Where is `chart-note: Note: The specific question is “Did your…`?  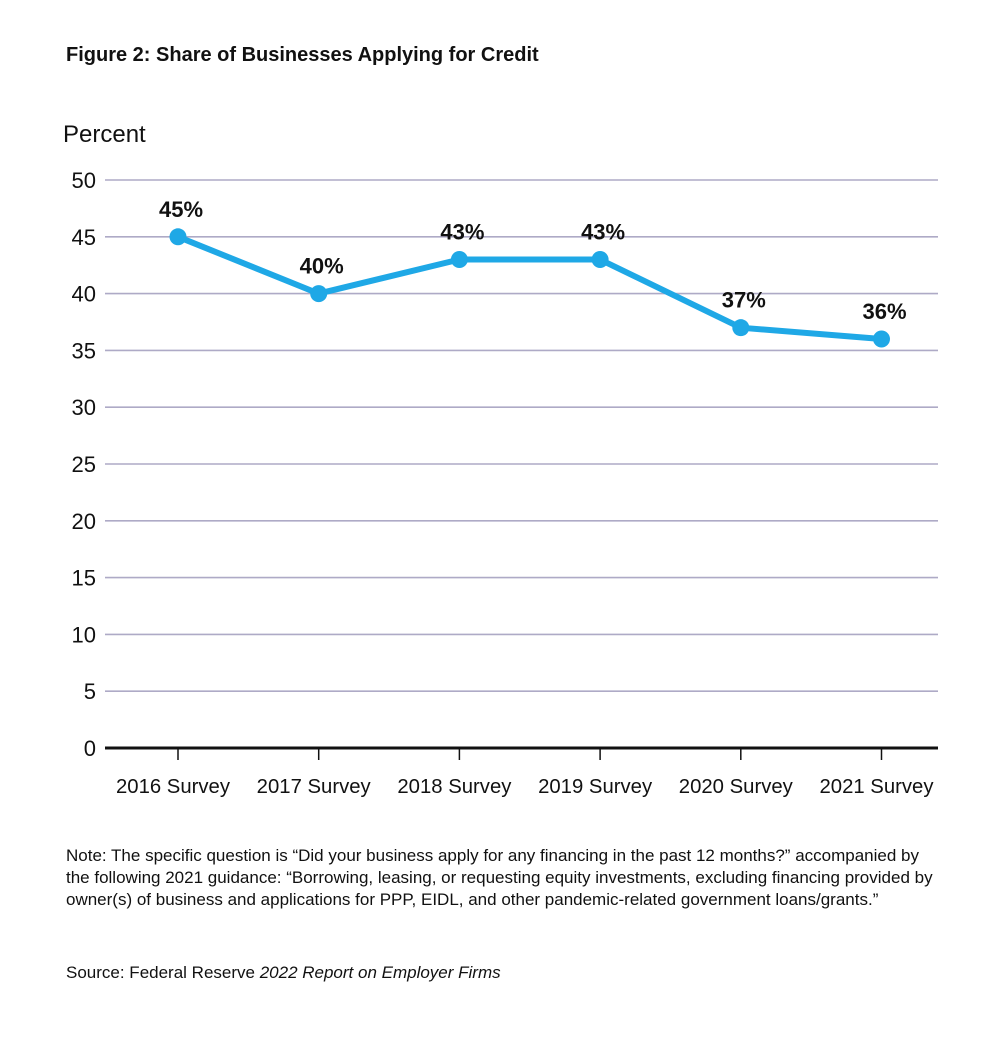 chart-note: Note: The specific question is “Did your… is located at coordinates (499, 877).